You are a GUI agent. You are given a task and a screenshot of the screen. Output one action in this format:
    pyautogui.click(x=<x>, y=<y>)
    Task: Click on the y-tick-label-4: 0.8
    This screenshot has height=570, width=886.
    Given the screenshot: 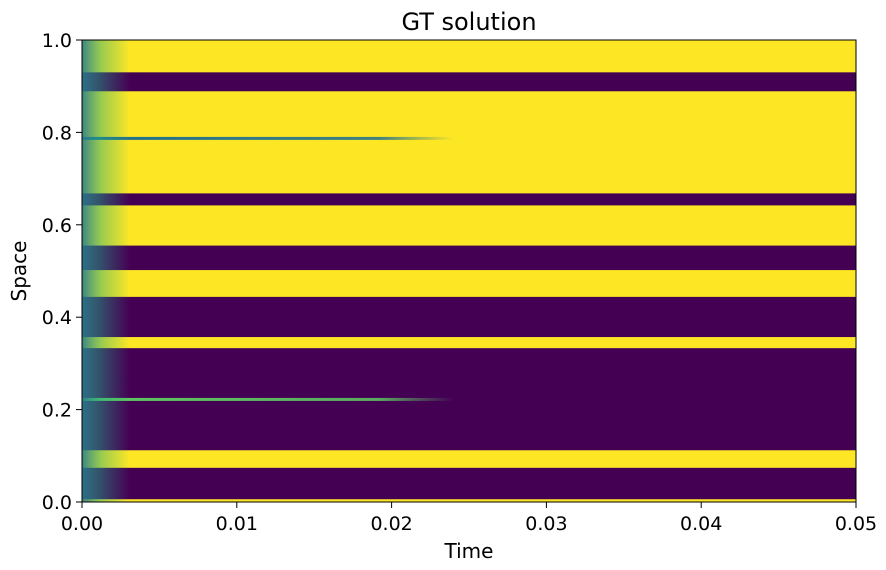 What is the action you would take?
    pyautogui.click(x=57, y=133)
    